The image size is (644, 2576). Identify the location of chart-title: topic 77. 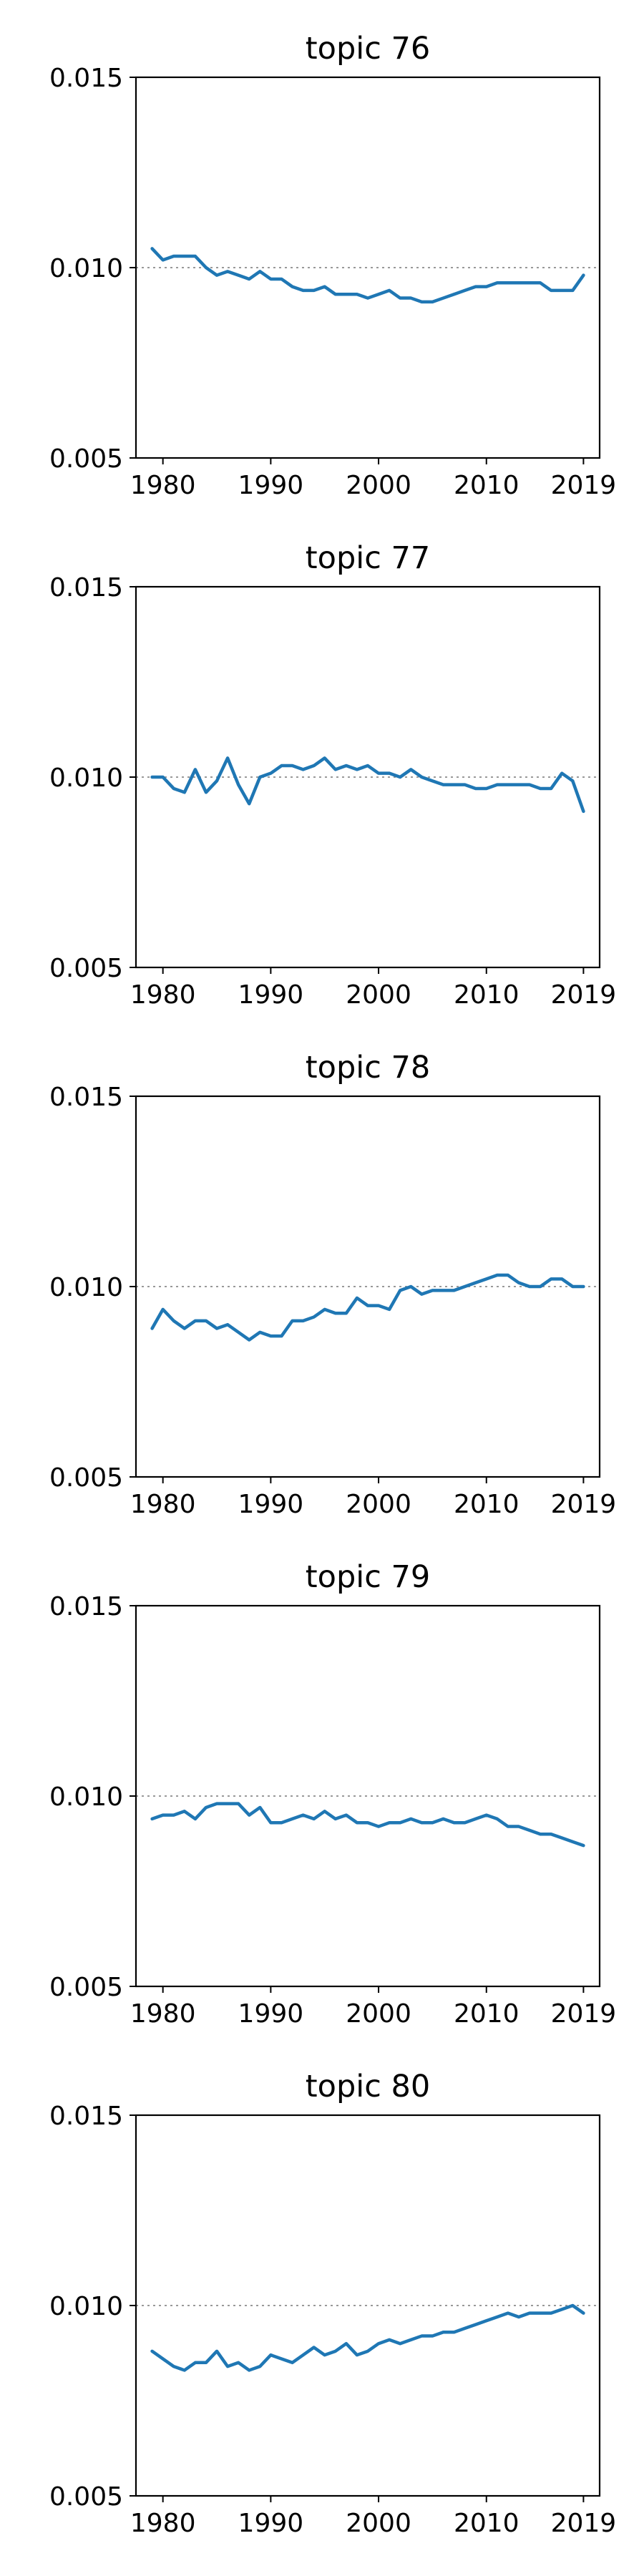
(368, 558).